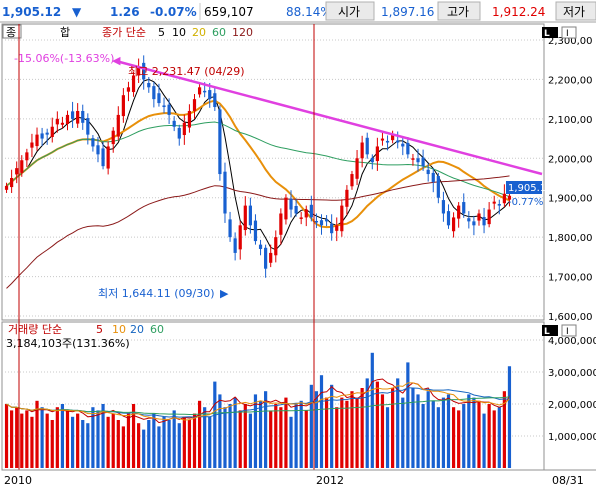 The height and width of the screenshot is (491, 596). I want to click on change-value: 1.26, so click(125, 12).